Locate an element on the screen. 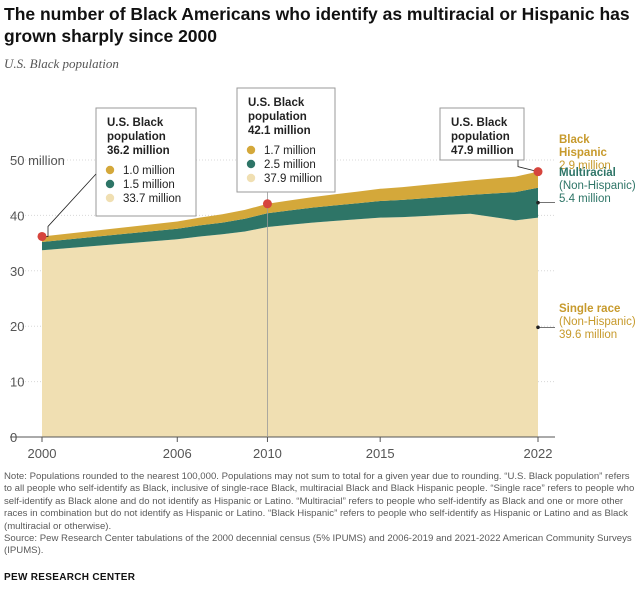  area-black-hispanic is located at coordinates (290, 206).